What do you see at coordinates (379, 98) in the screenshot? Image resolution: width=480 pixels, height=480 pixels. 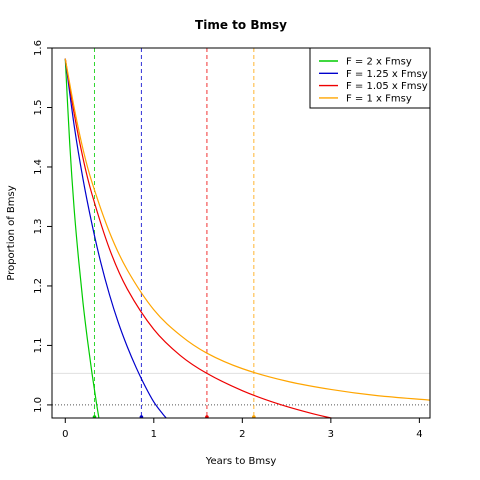 I see `legend-label-3: F = 1 x Fmsy` at bounding box center [379, 98].